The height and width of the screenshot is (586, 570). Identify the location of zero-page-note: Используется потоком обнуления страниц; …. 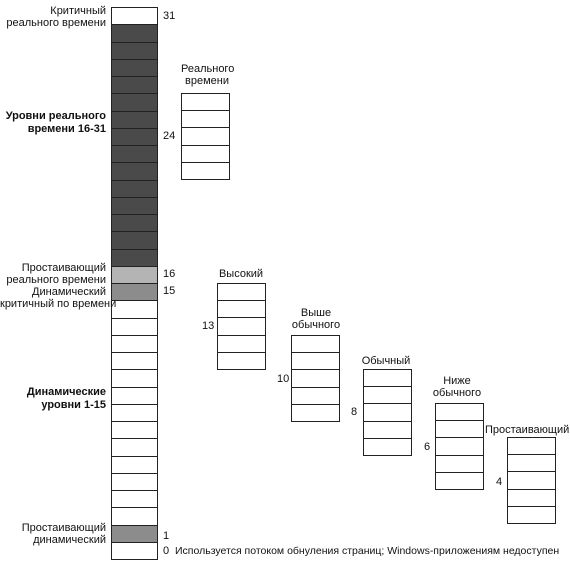
(367, 551).